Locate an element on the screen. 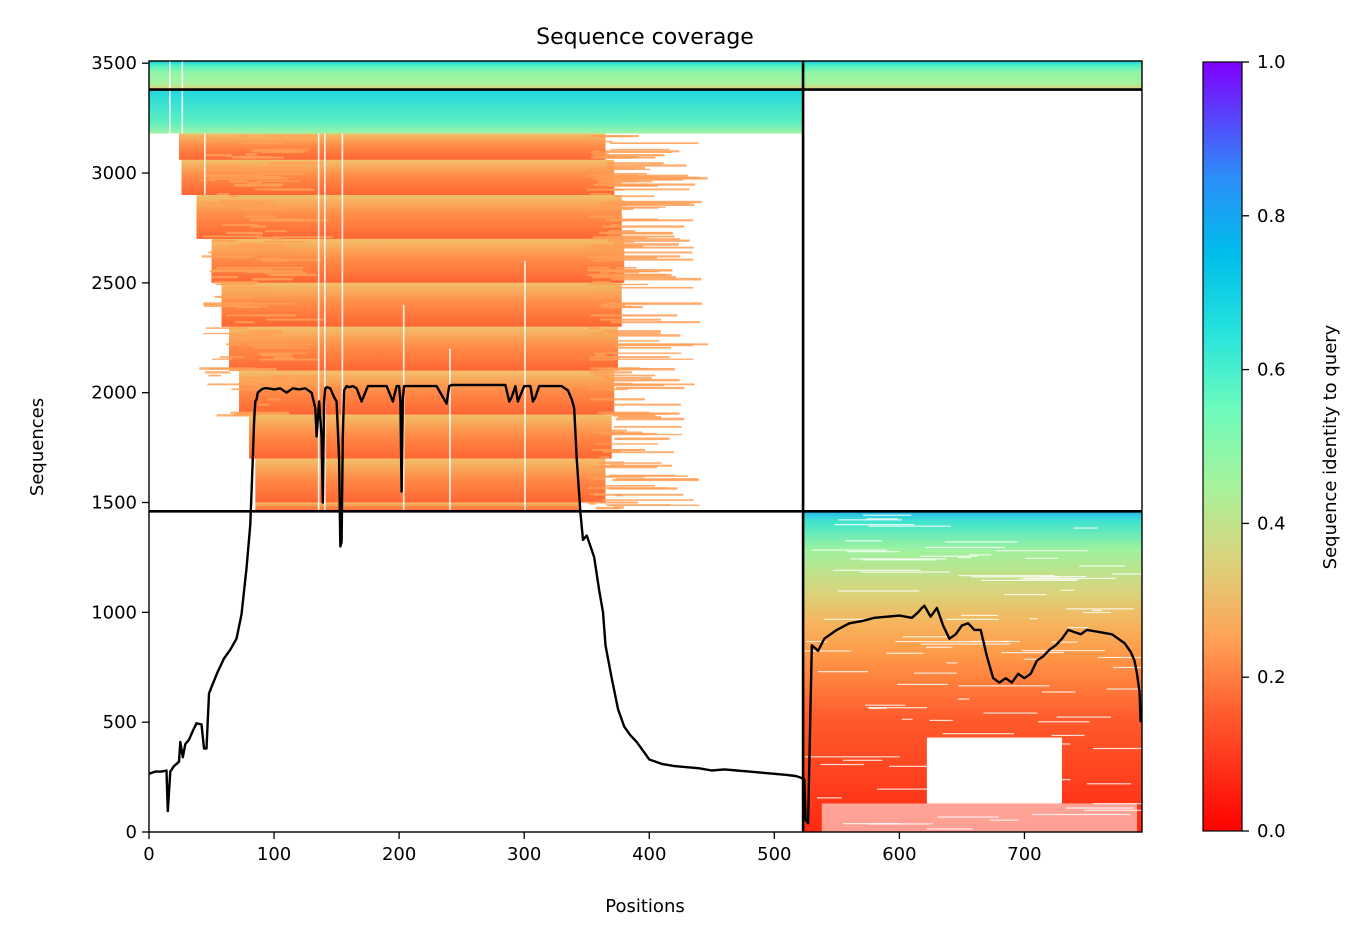 This screenshot has width=1364, height=939. x-tick-label: 600 is located at coordinates (899, 854).